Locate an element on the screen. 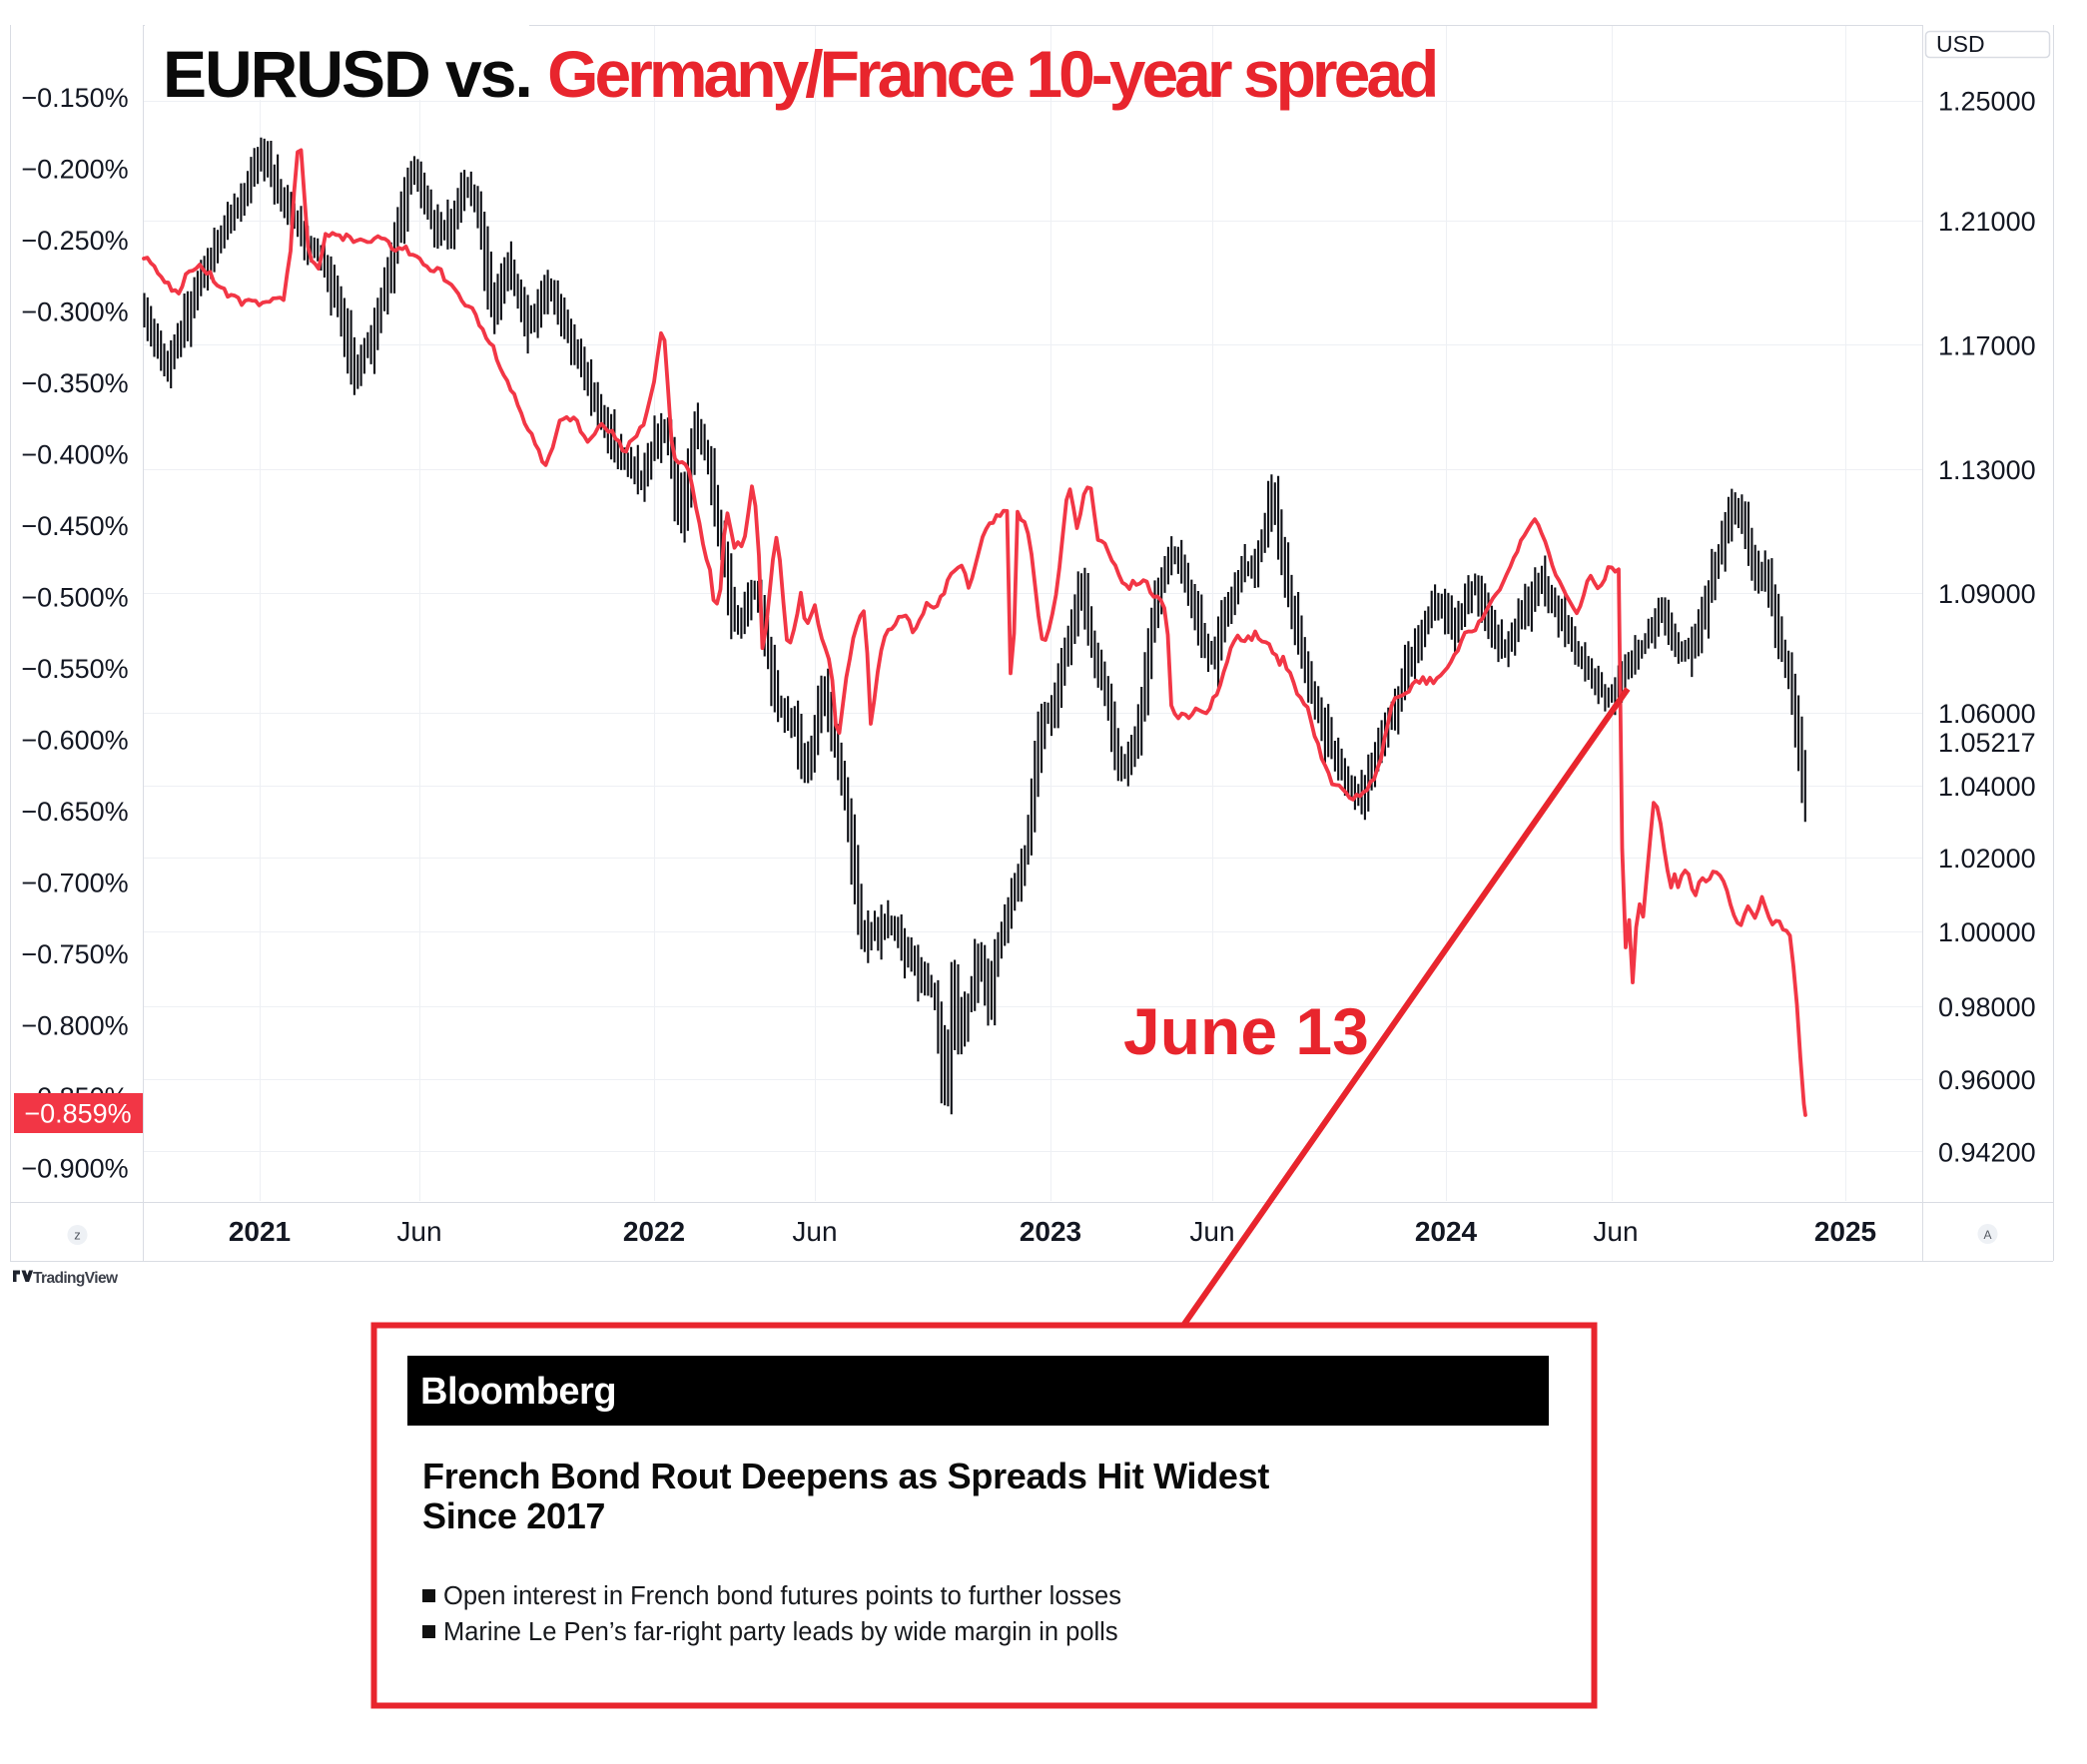 This screenshot has width=2087, height=1764. svg-text: −0.550% is located at coordinates (74, 669).